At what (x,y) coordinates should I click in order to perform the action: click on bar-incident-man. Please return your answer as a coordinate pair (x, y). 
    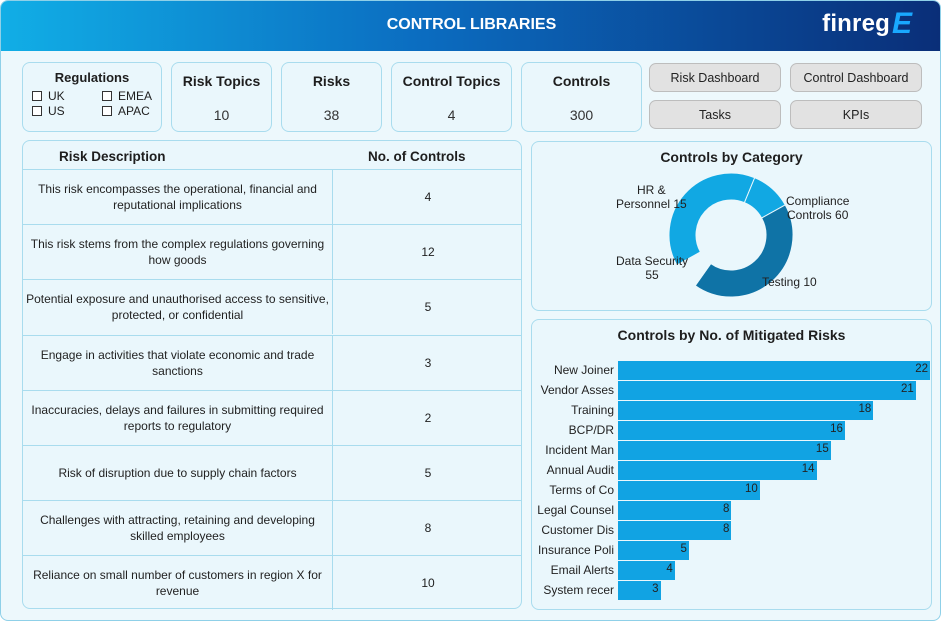
    Looking at the image, I should click on (724, 450).